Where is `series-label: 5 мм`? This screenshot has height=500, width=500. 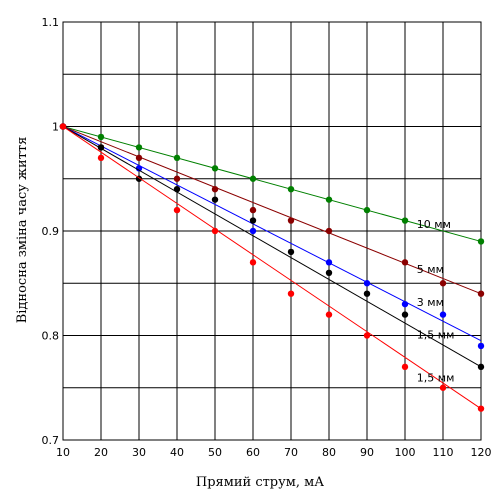
series-label: 5 мм is located at coordinates (430, 269).